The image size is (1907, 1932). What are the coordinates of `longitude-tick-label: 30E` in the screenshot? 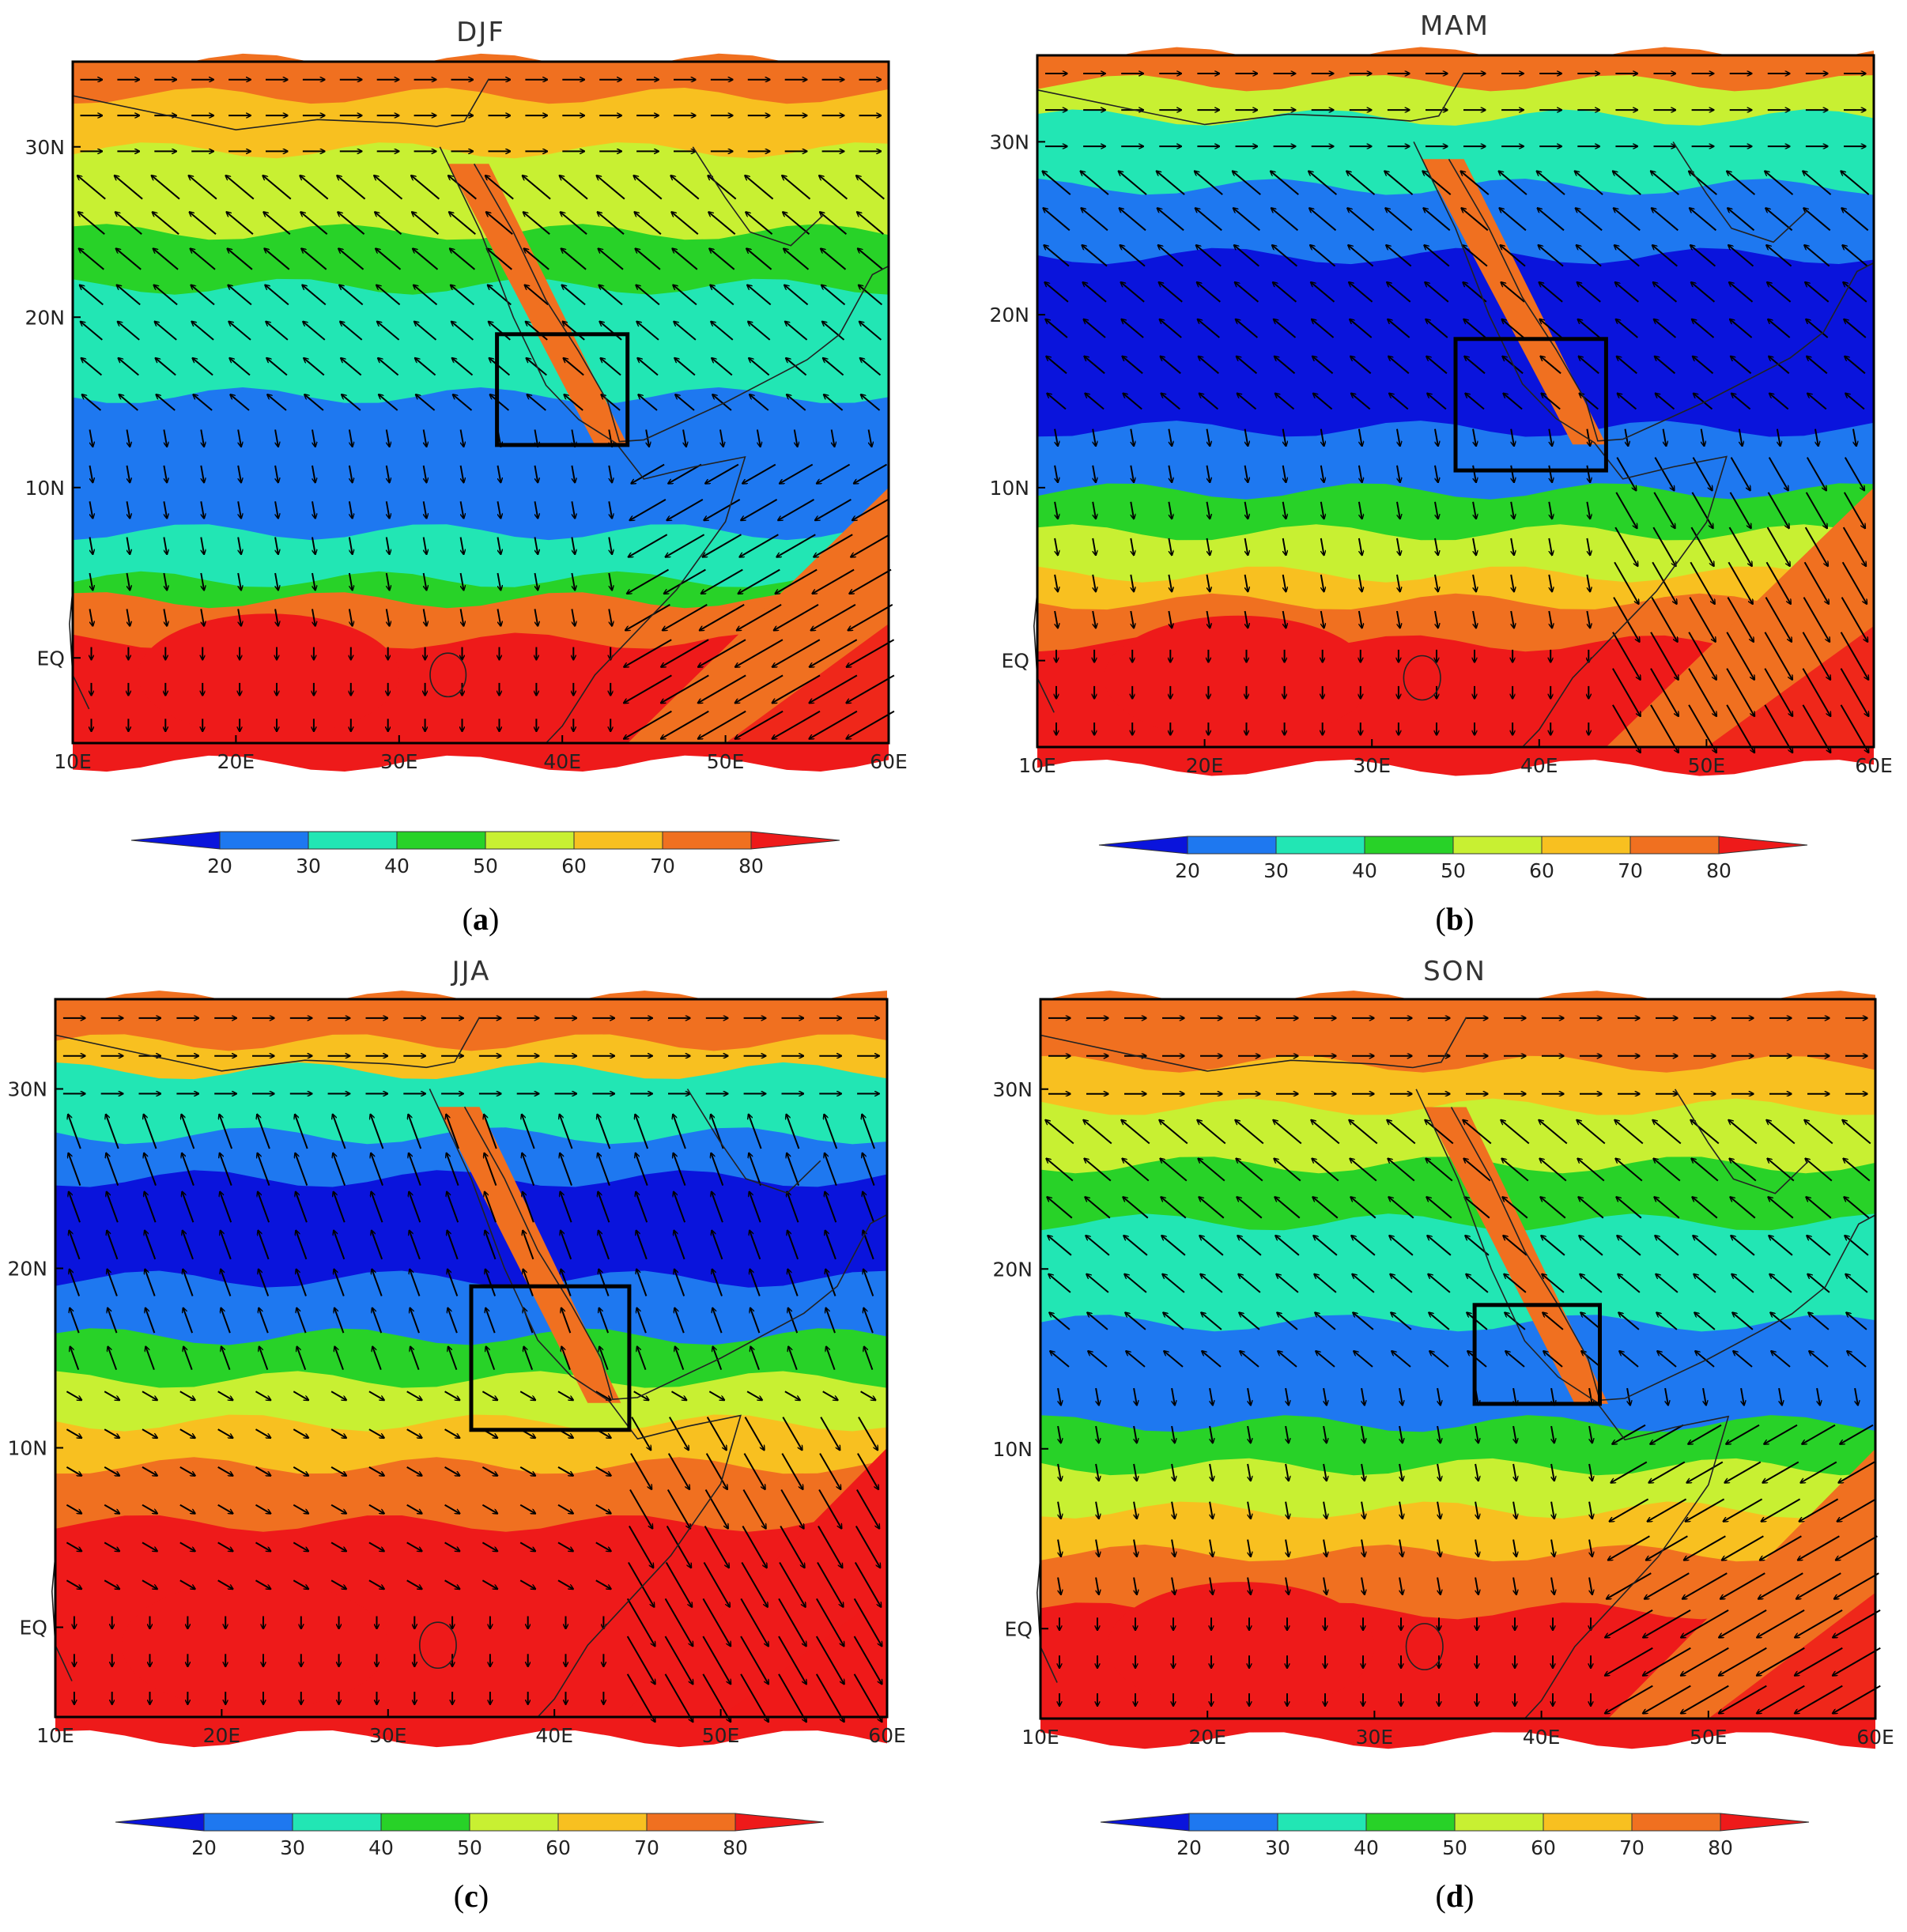 It's located at (1372, 765).